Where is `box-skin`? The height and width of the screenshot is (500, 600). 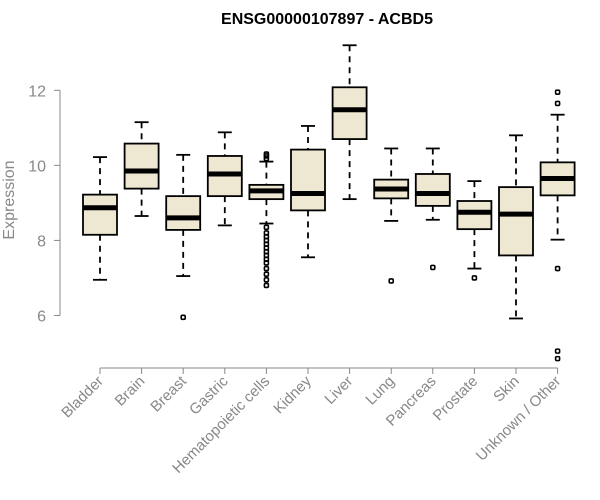
box-skin is located at coordinates (516, 227).